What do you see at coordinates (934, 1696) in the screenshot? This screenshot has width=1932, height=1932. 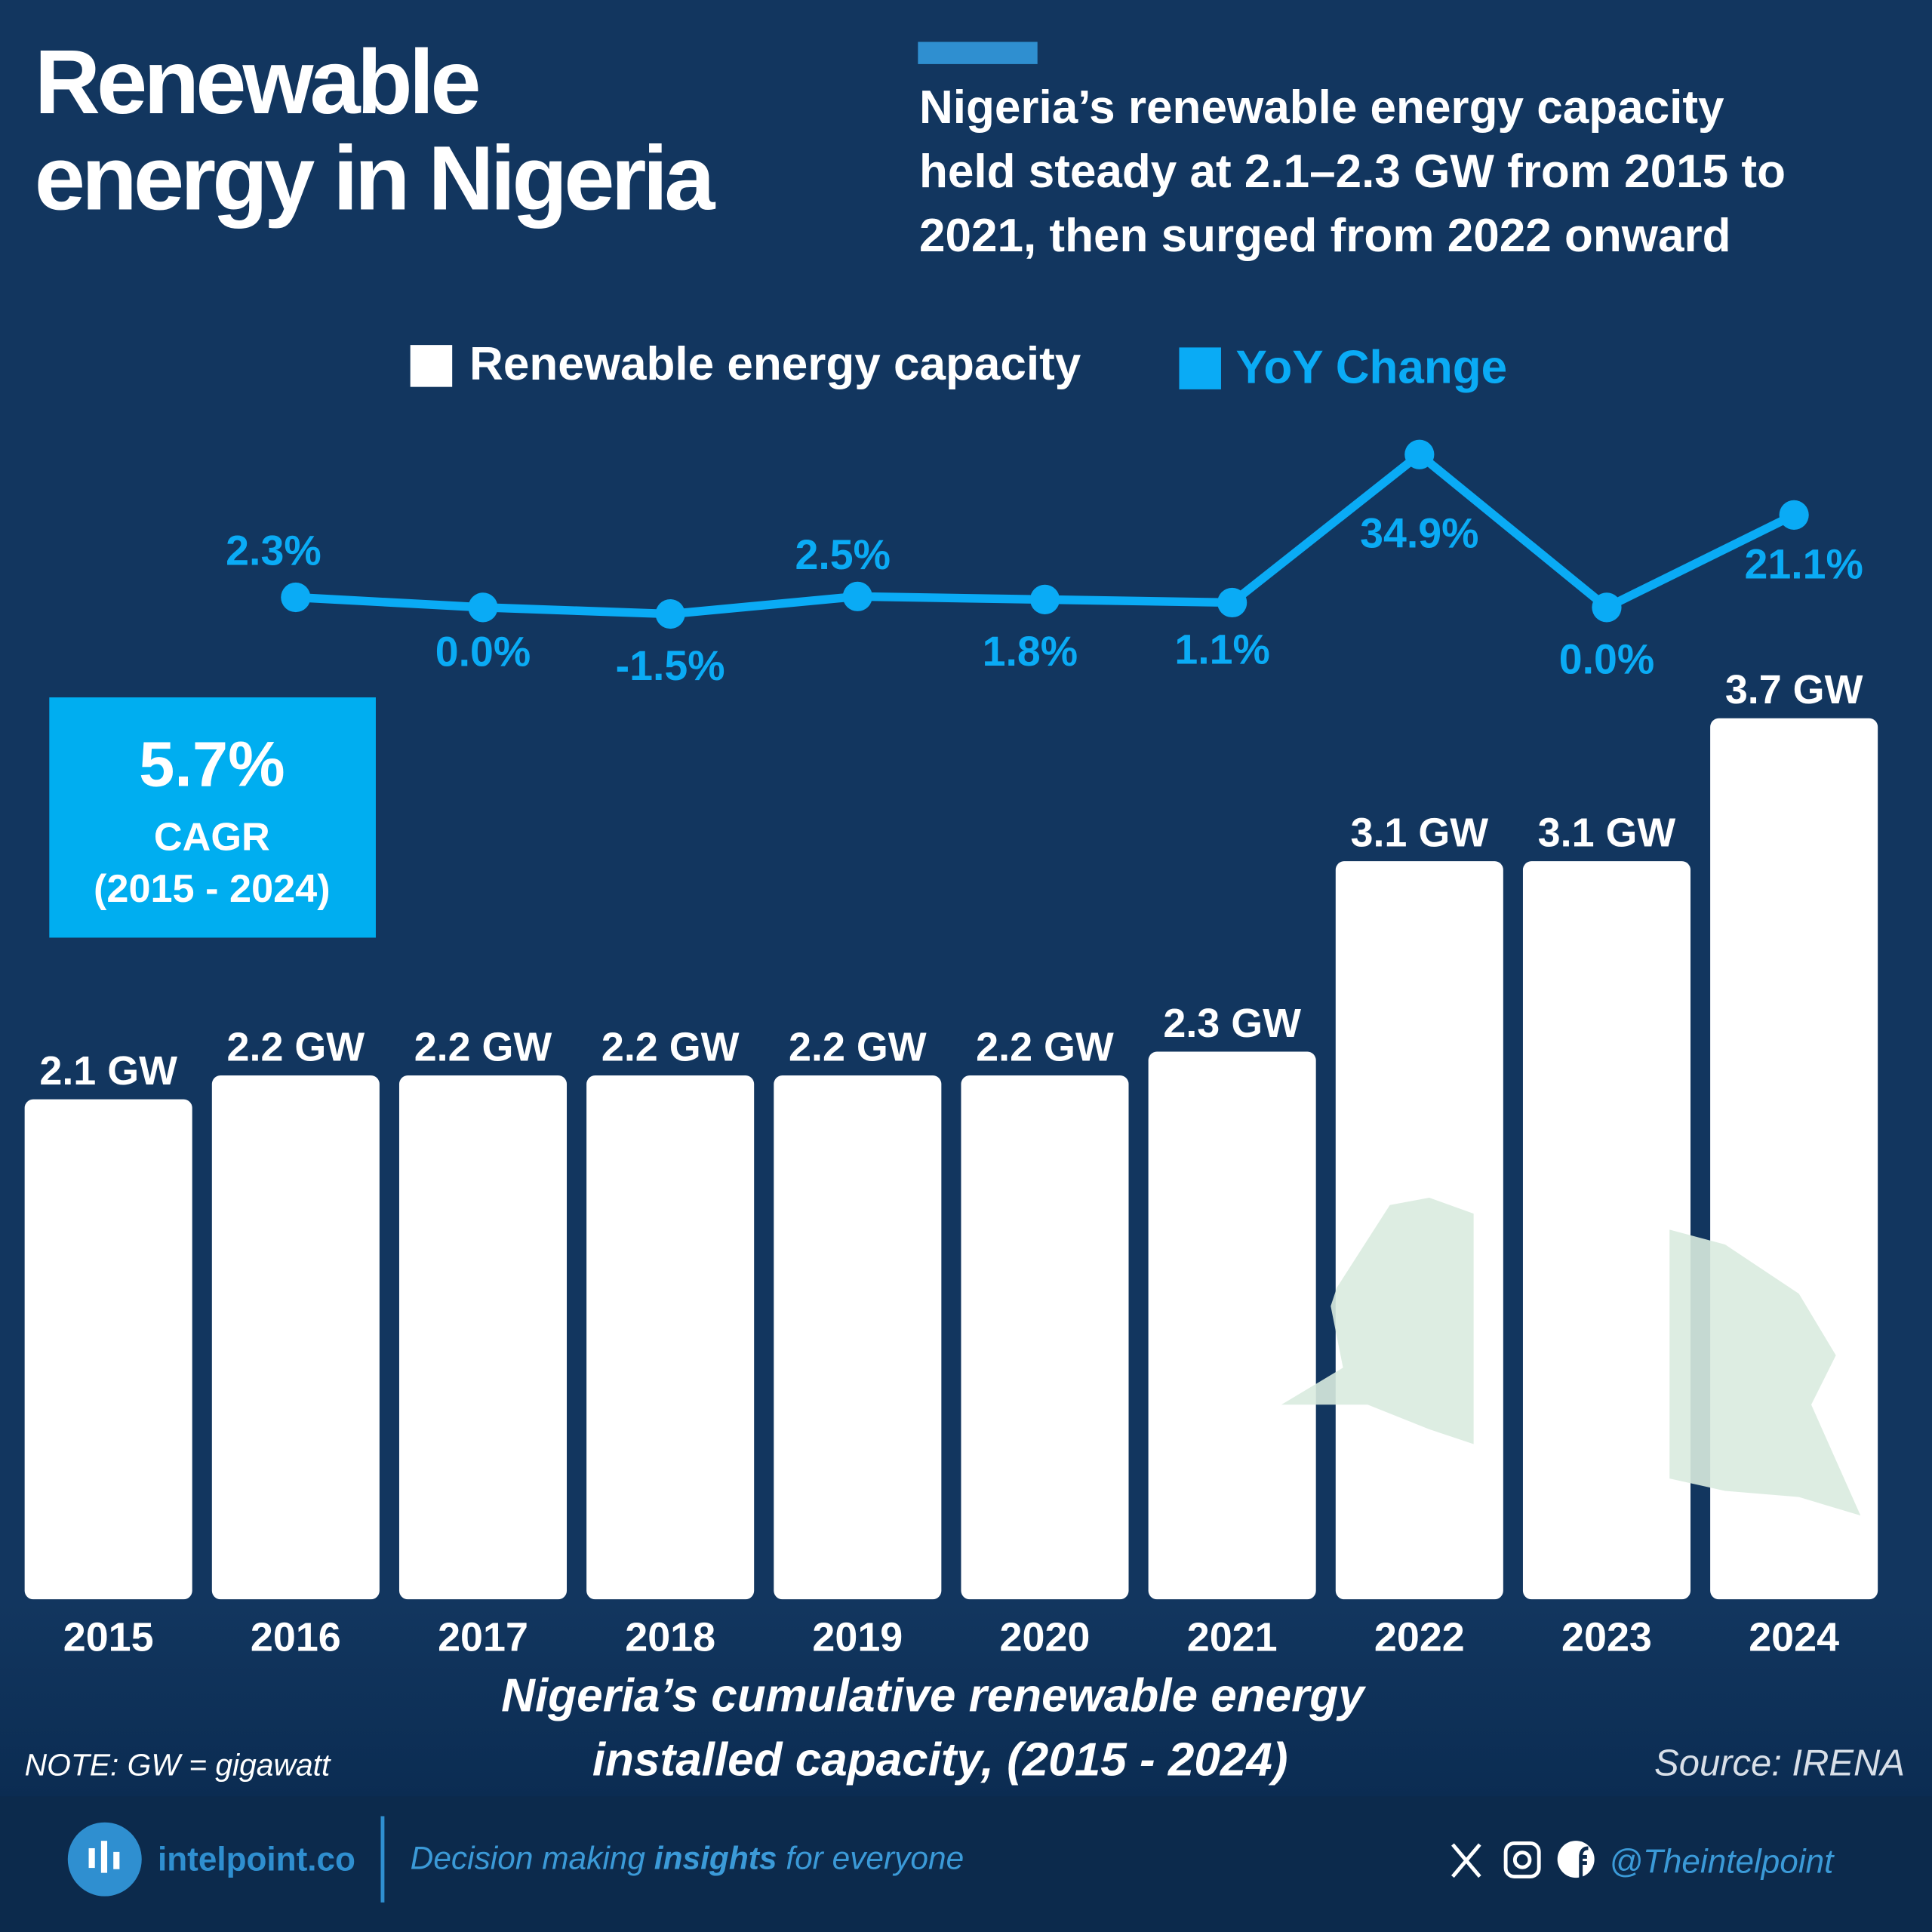 I see `x-axis-title: Nigeria’s cumulative renewable energy` at bounding box center [934, 1696].